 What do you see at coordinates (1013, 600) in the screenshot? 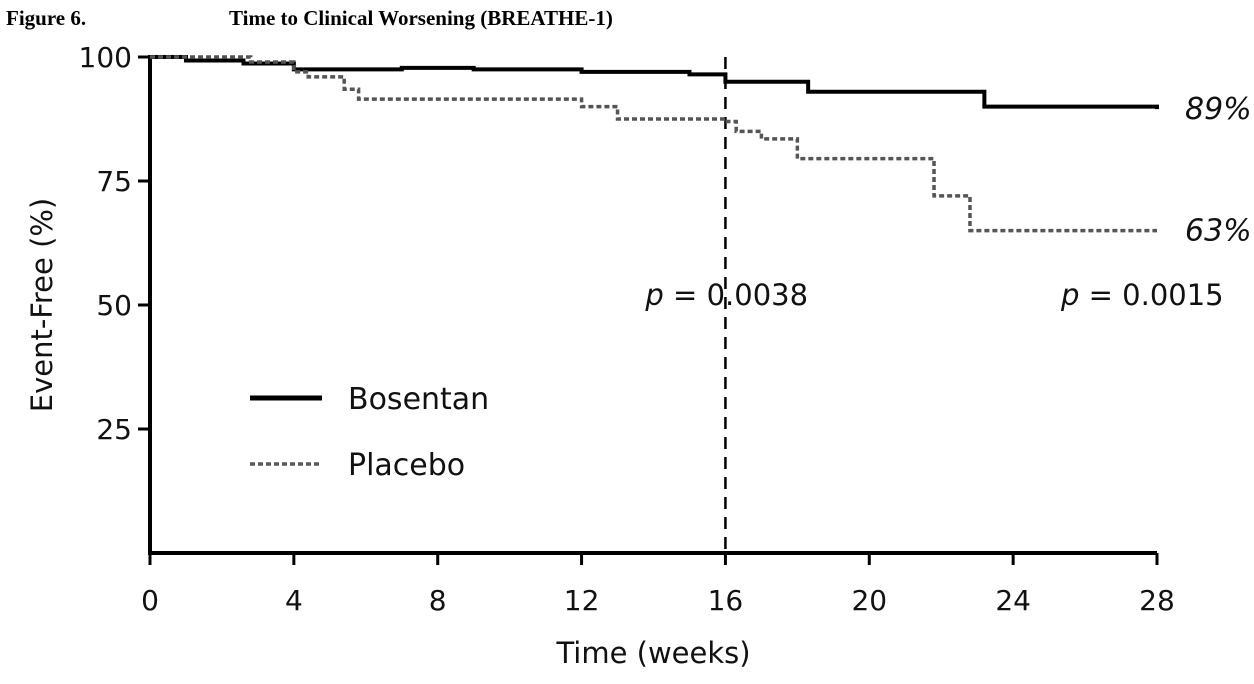
I see `x-tick-label: 24` at bounding box center [1013, 600].